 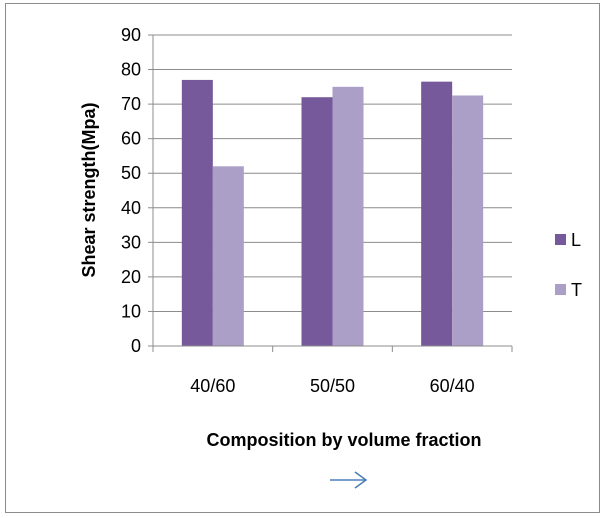 I want to click on y-tick-label: 10, so click(x=131, y=311).